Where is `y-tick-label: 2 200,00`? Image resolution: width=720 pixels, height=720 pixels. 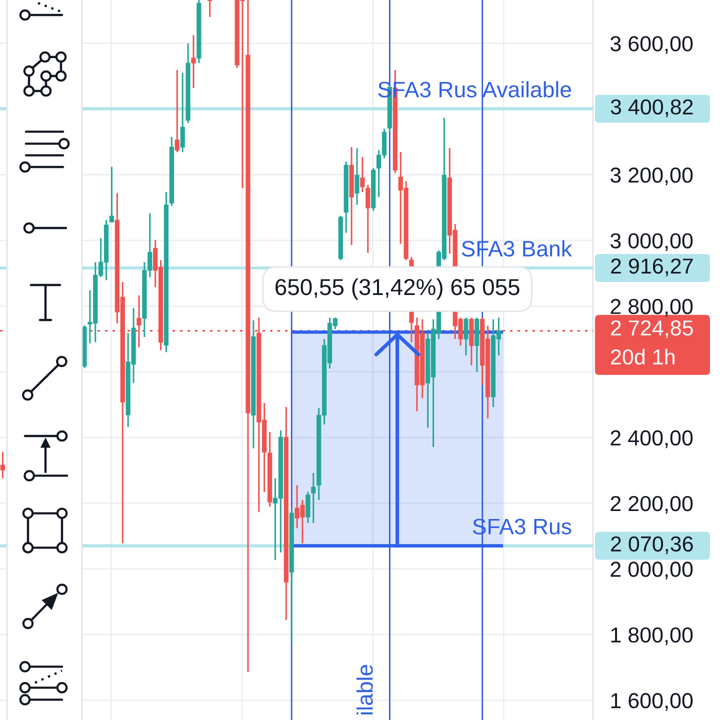 y-tick-label: 2 200,00 is located at coordinates (651, 505).